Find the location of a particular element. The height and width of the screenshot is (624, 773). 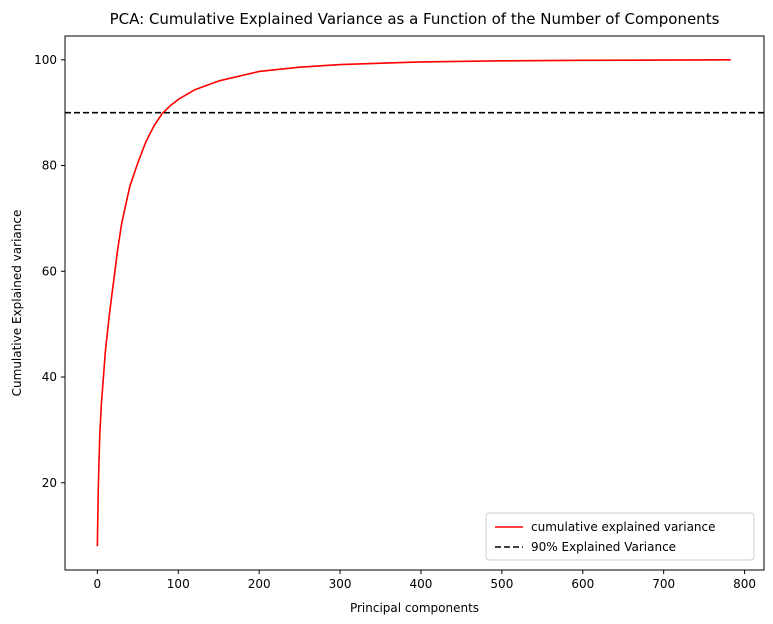

x-tick-label: 600 is located at coordinates (582, 584).